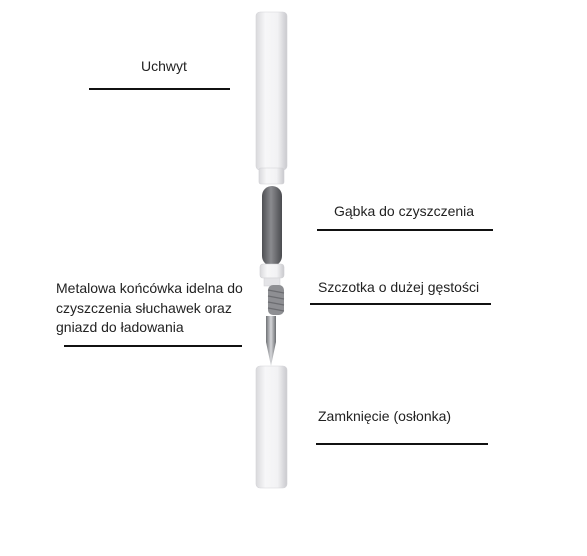  I want to click on rule-sponge, so click(405, 230).